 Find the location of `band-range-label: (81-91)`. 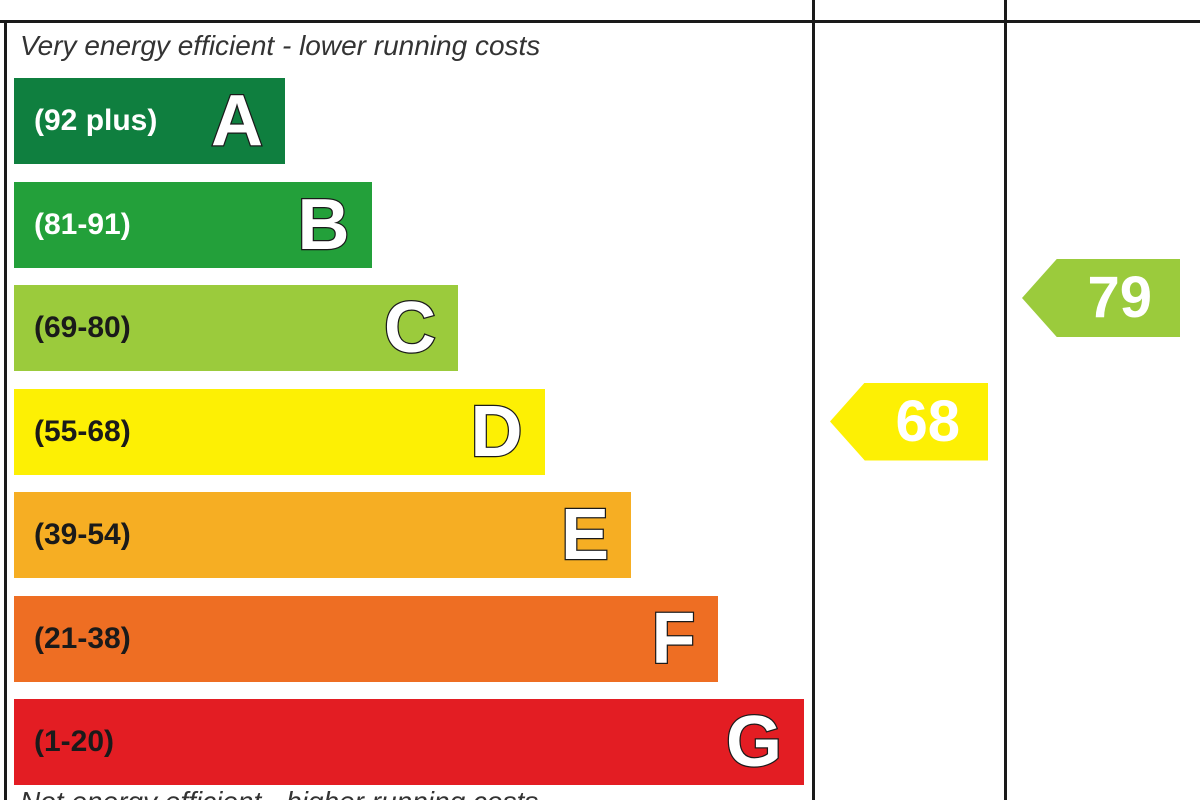

band-range-label: (81-91) is located at coordinates (82, 224).